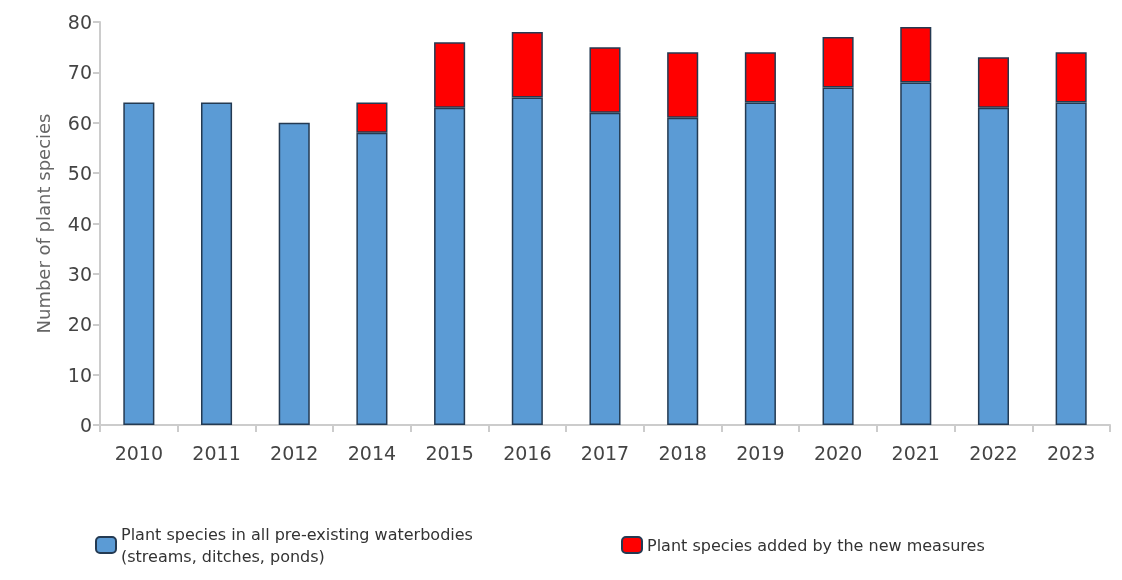  Describe the element at coordinates (838, 452) in the screenshot. I see `x-tick-label: 2020` at that location.